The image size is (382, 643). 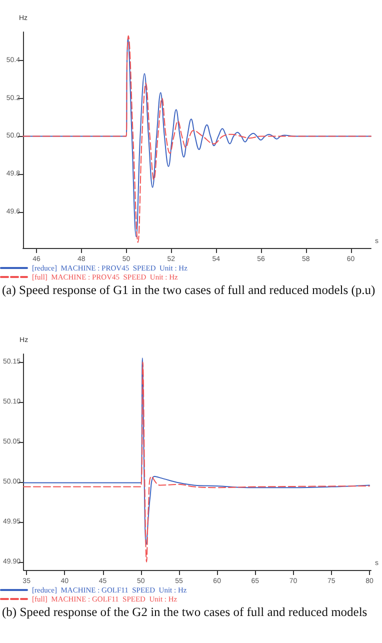 I want to click on text: (b) Speed response of the G2 in the two cases of full and reduced models, so click(x=184, y=612).